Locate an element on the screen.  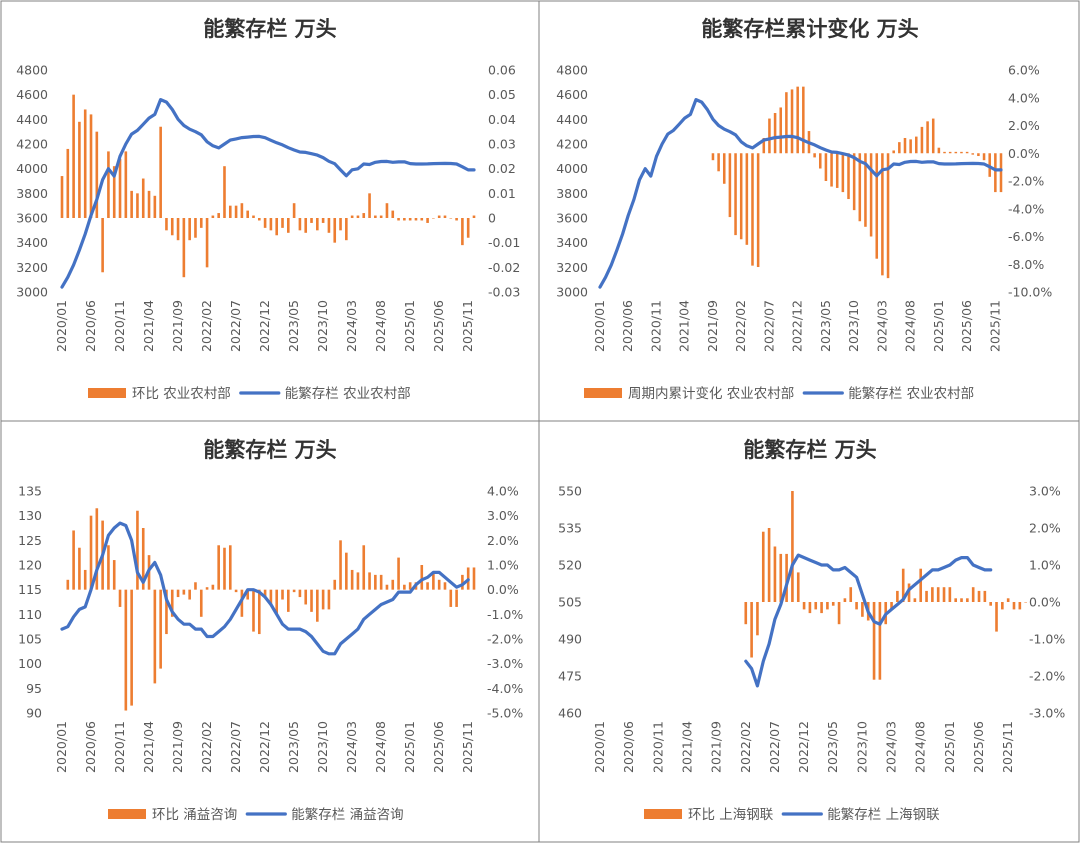
chart-title: 能繁存栏 万头 is located at coordinates (269, 29).